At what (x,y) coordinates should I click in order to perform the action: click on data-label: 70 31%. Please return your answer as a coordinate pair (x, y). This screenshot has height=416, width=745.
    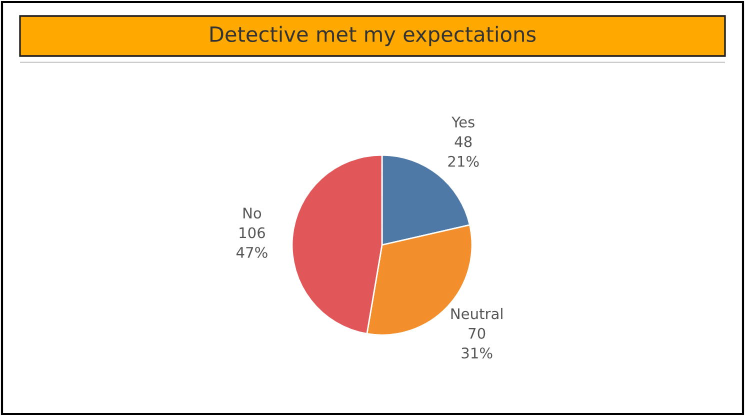
    Looking at the image, I should click on (477, 343).